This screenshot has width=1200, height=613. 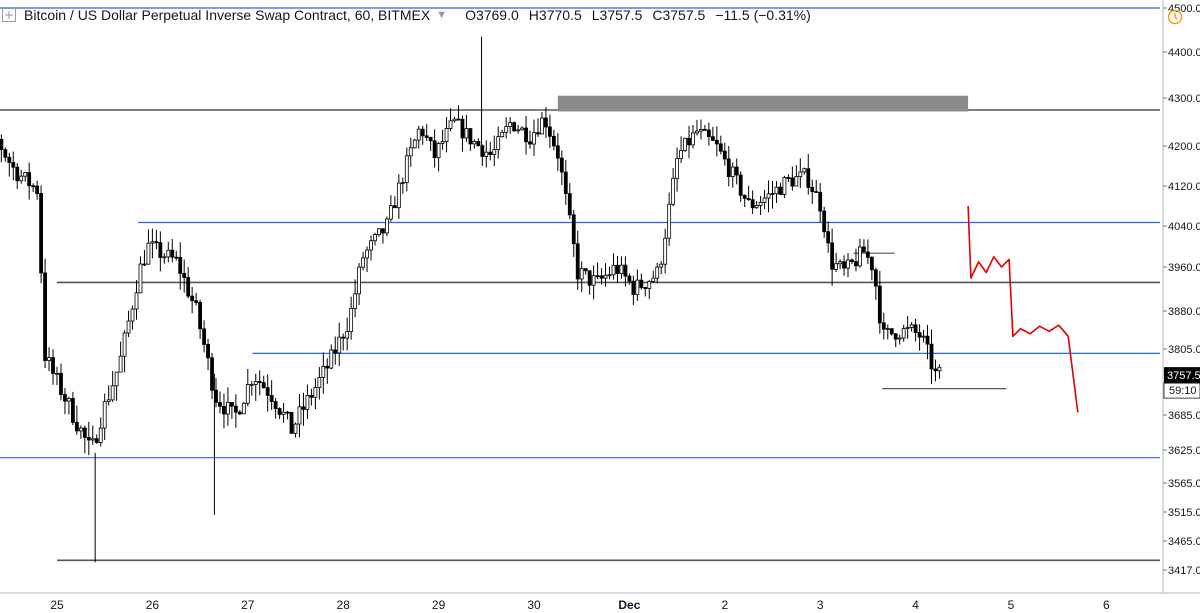 What do you see at coordinates (57, 605) in the screenshot?
I see `time-tick-label: 25` at bounding box center [57, 605].